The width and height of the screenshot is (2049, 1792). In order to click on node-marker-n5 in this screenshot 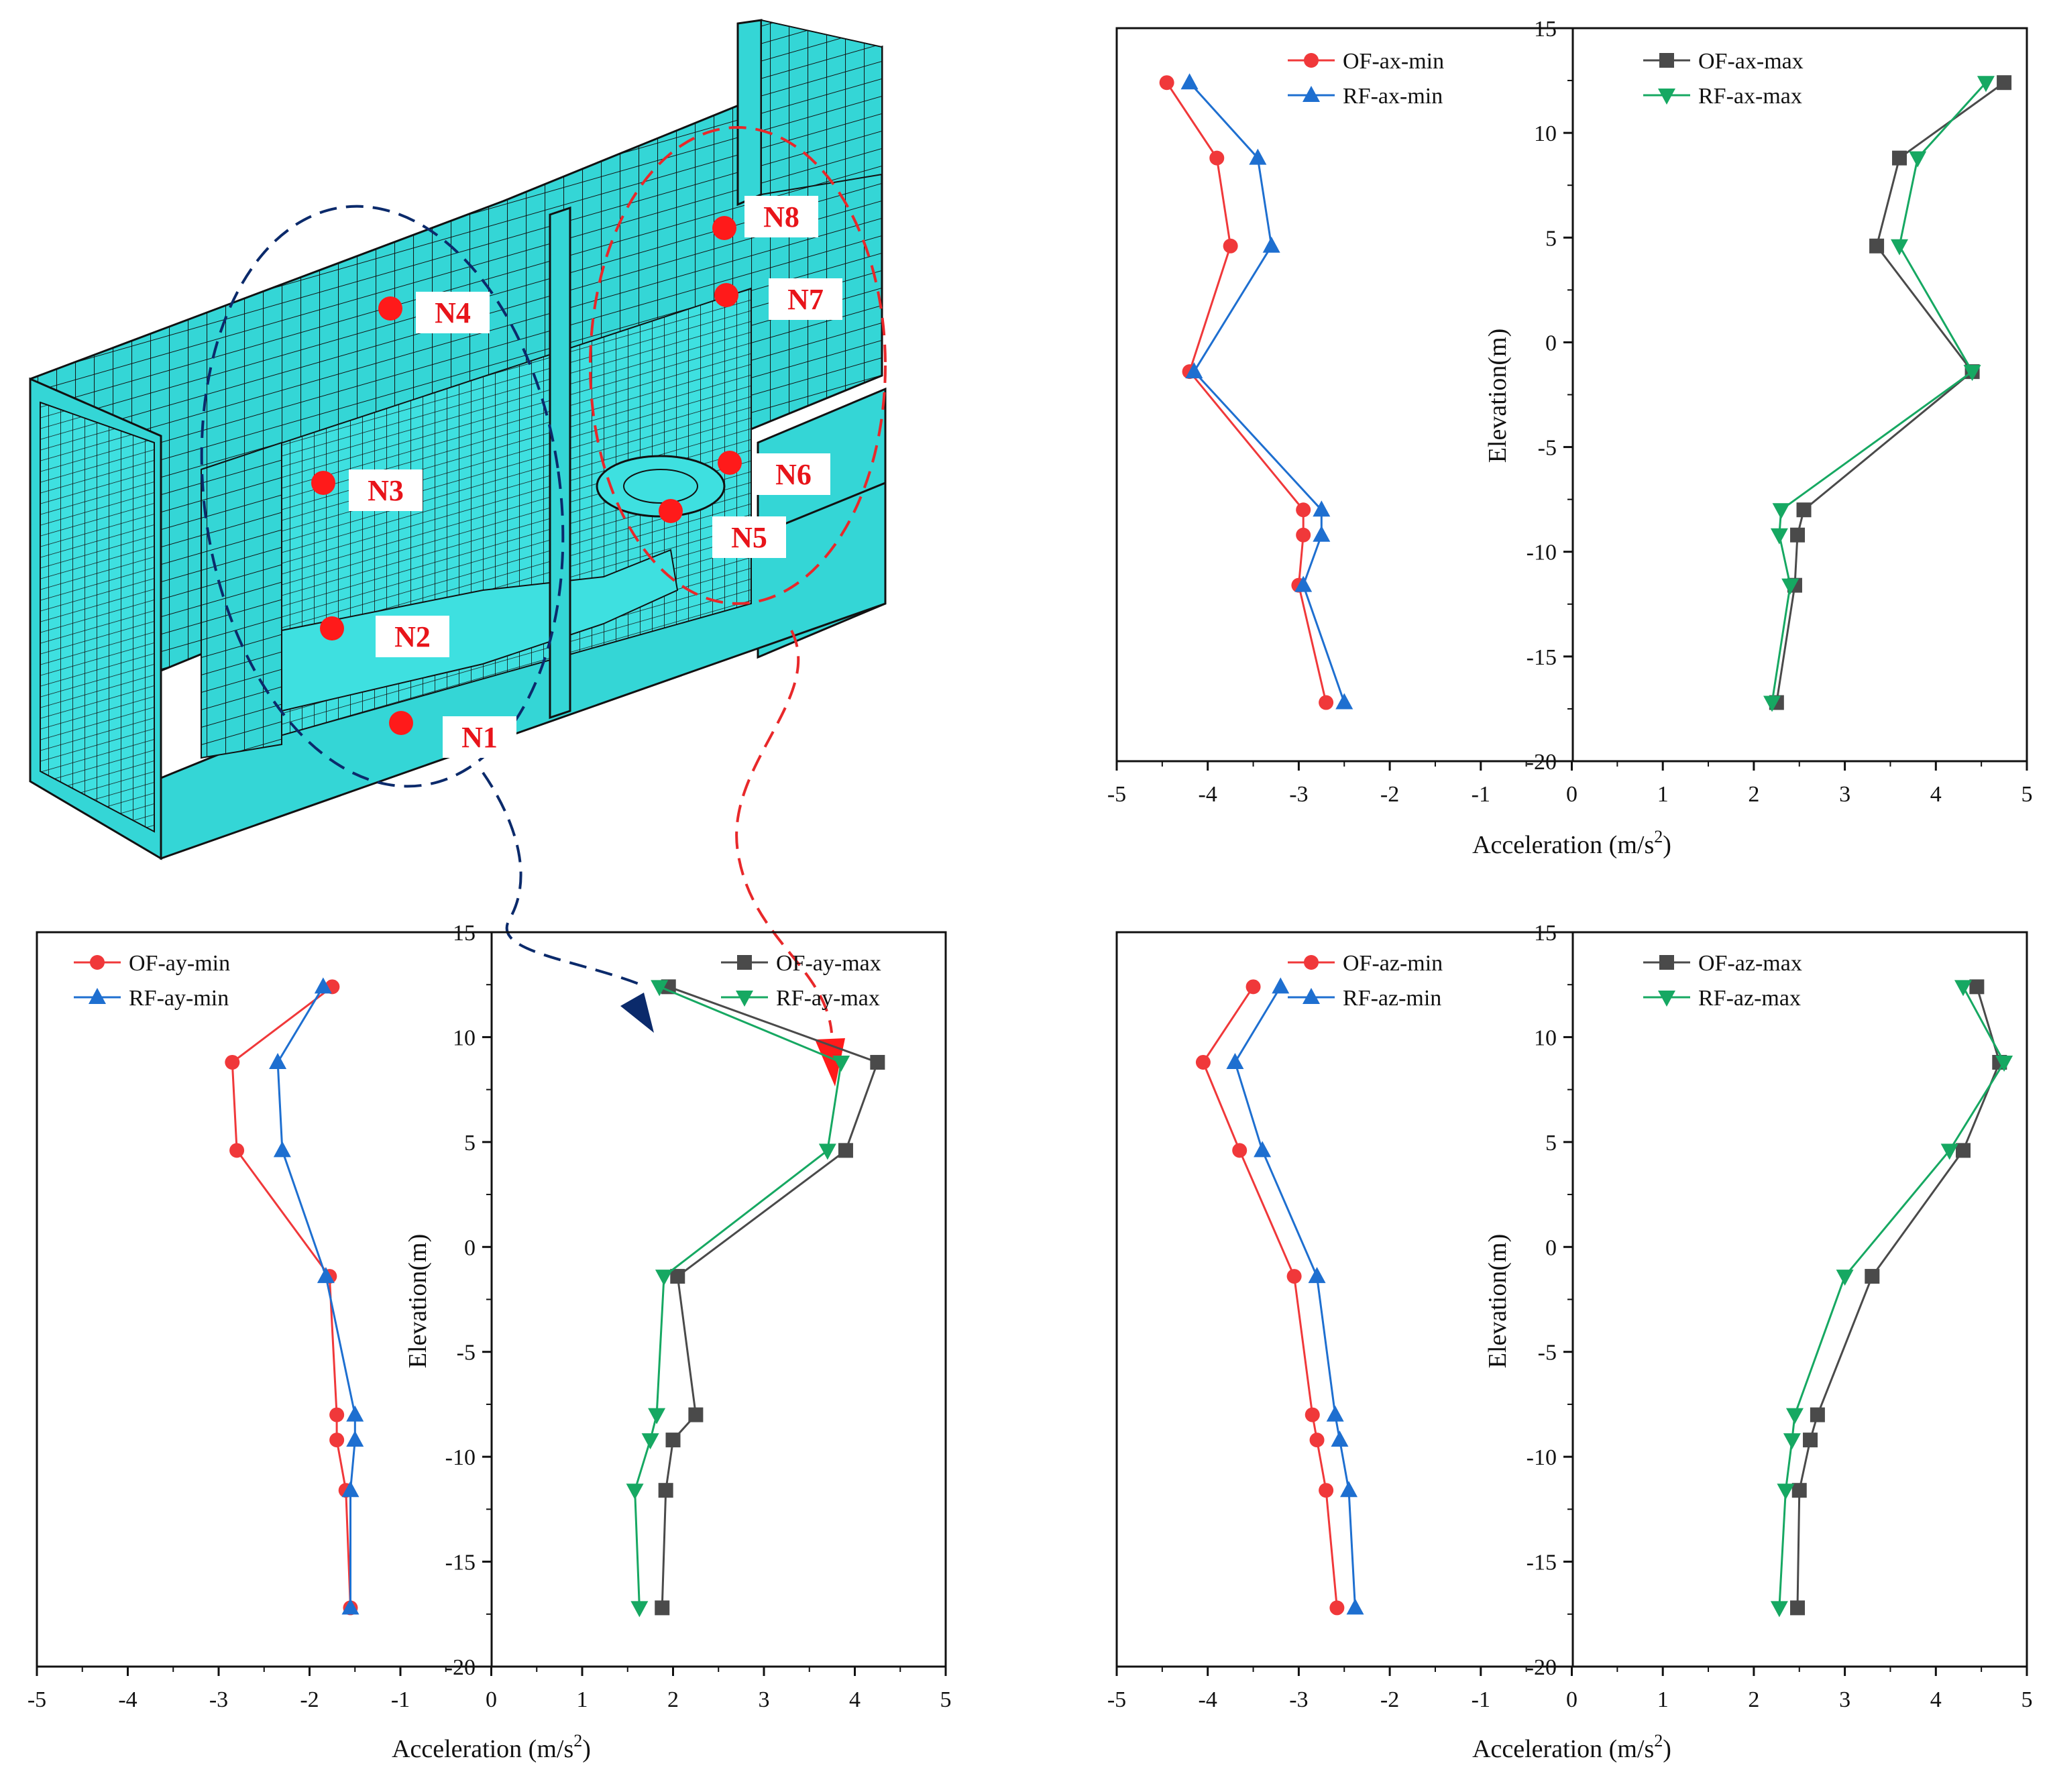, I will do `click(671, 511)`.